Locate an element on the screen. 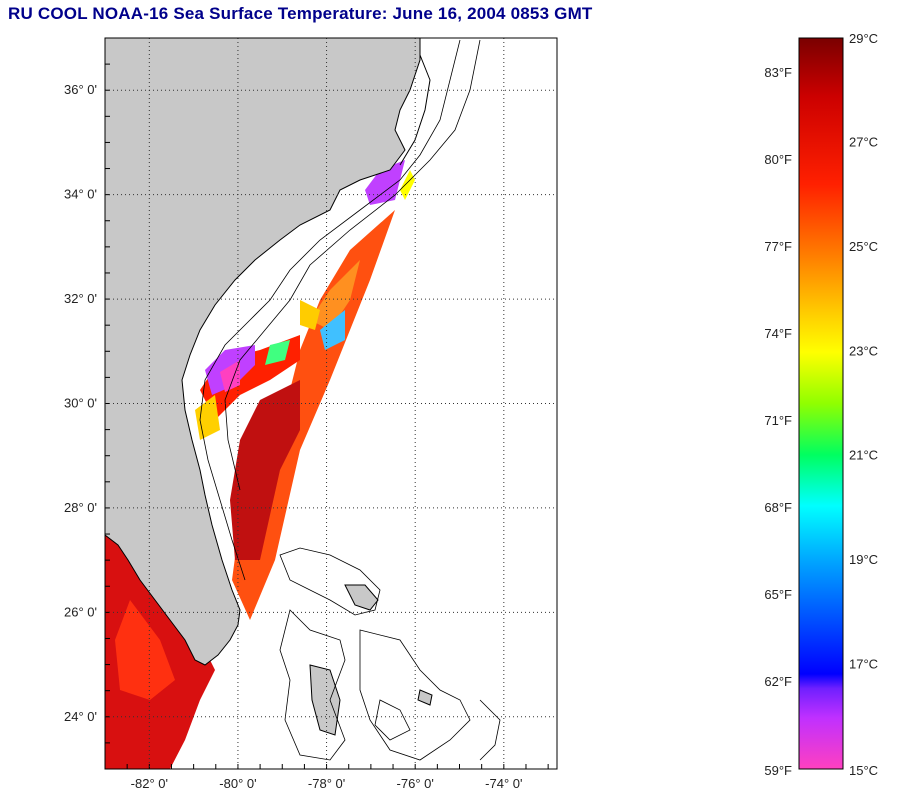 The height and width of the screenshot is (793, 897). lat-tick-label: 24° 0' is located at coordinates (80, 716).